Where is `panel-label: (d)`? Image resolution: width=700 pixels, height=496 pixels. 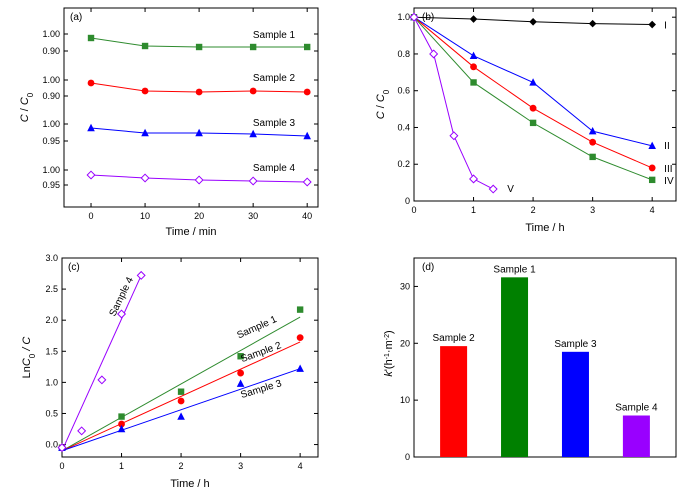
panel-label: (d) is located at coordinates (428, 267).